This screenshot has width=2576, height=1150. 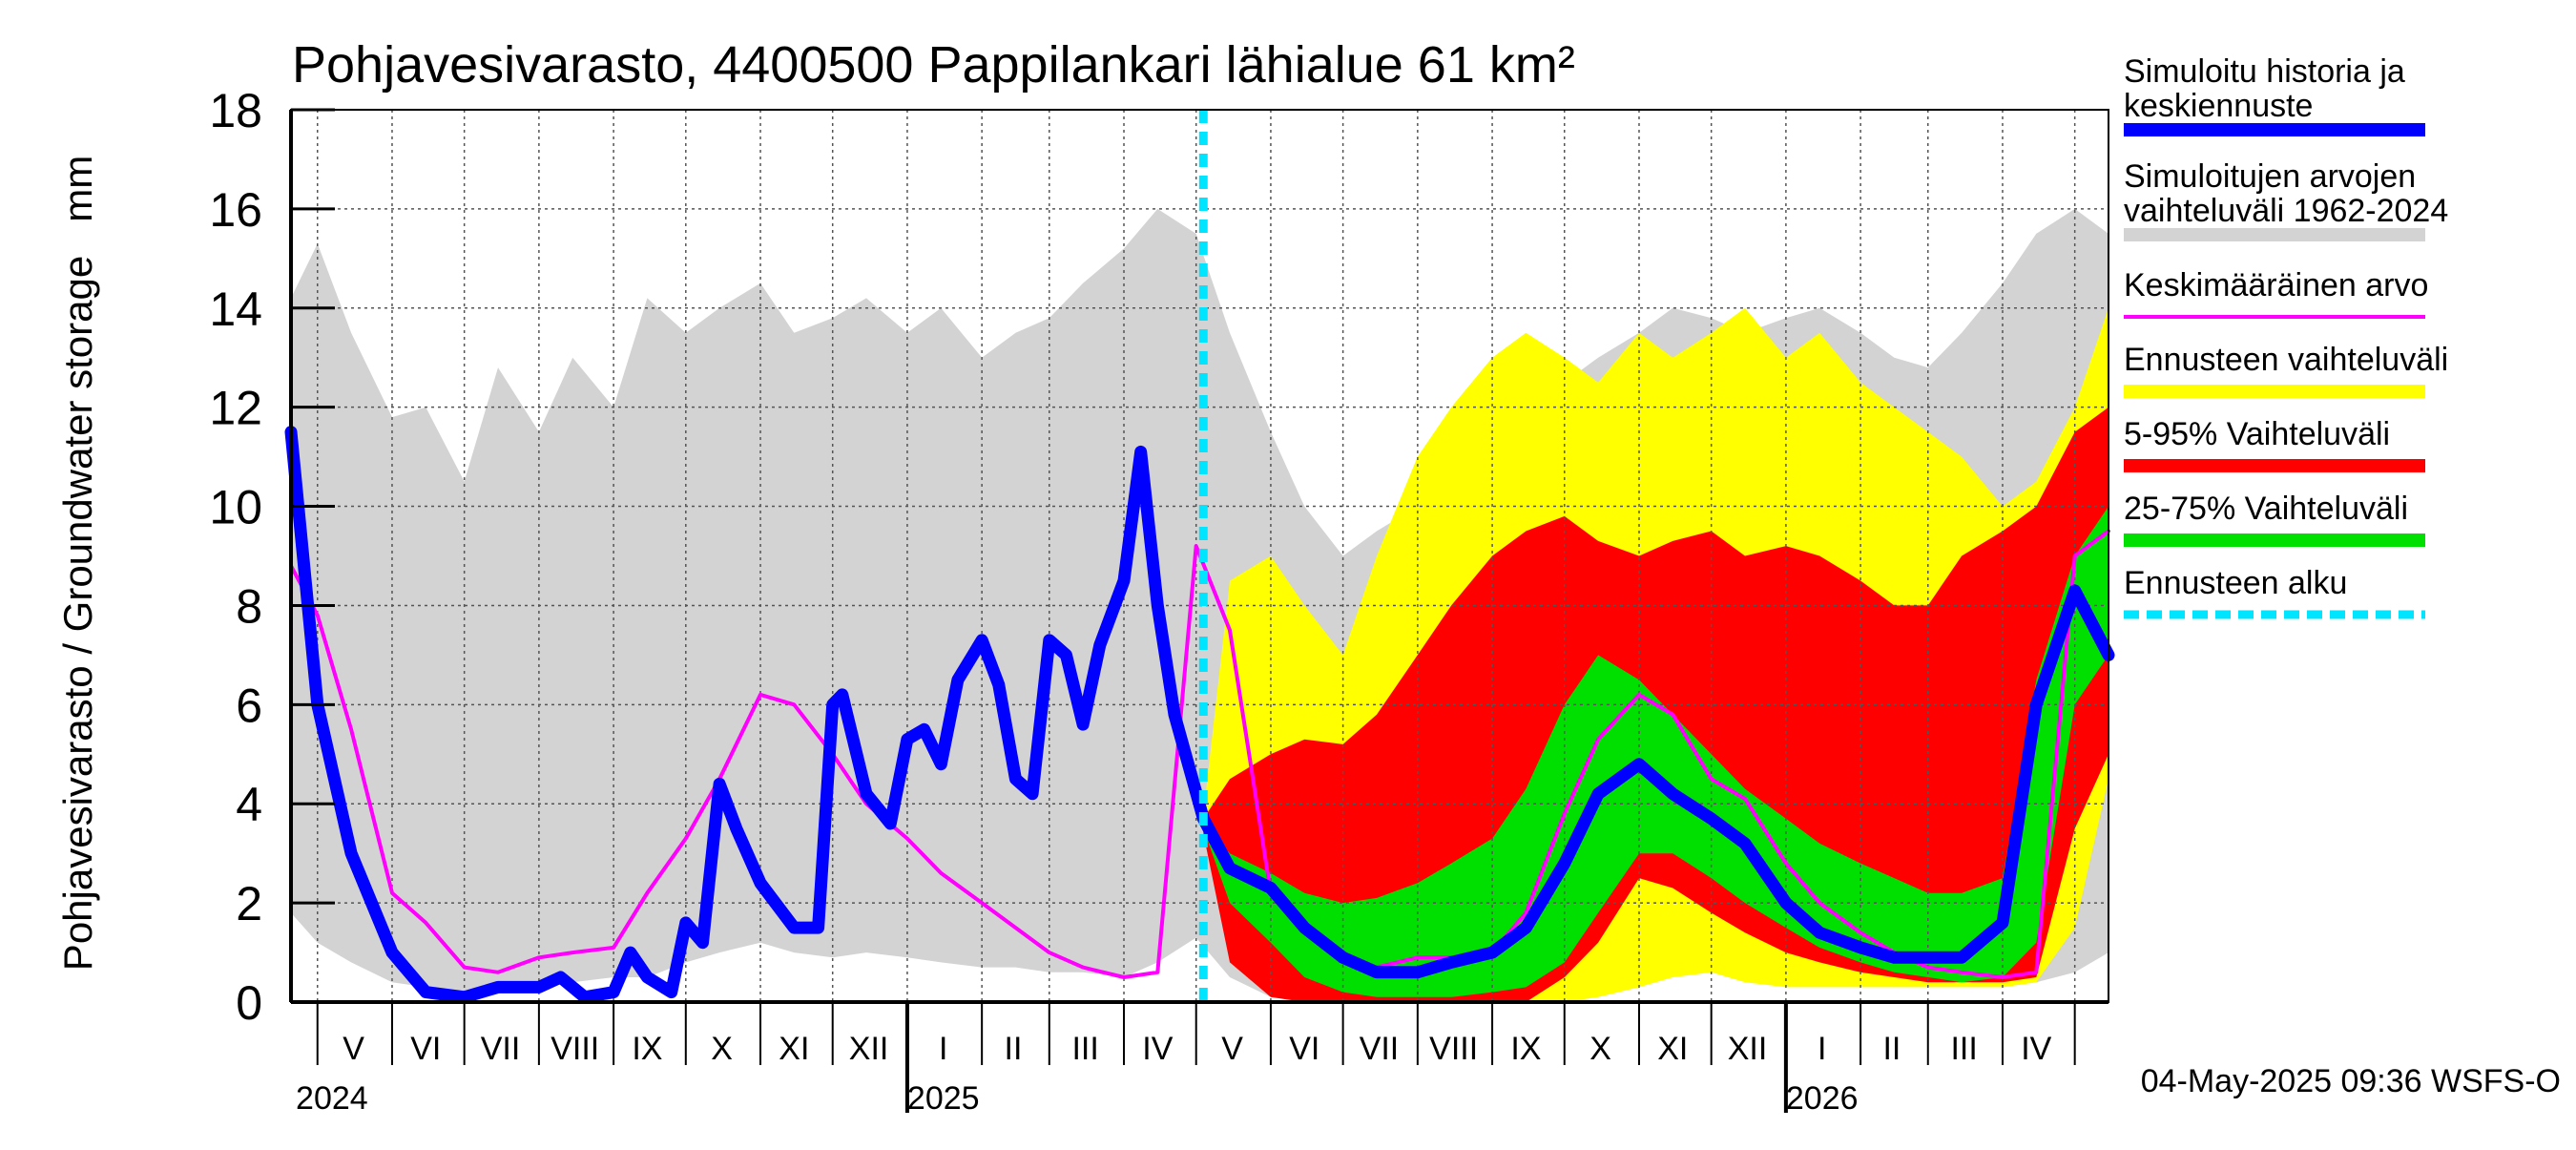 What do you see at coordinates (2286, 360) in the screenshot?
I see `legend-label: Ennusteen vaihteluväli` at bounding box center [2286, 360].